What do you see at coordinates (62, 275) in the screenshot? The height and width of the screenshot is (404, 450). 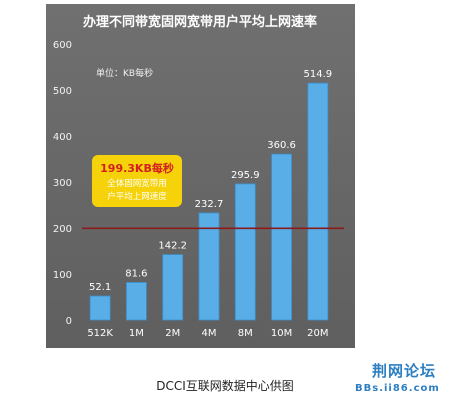 I see `y-tick-label: 100` at bounding box center [62, 275].